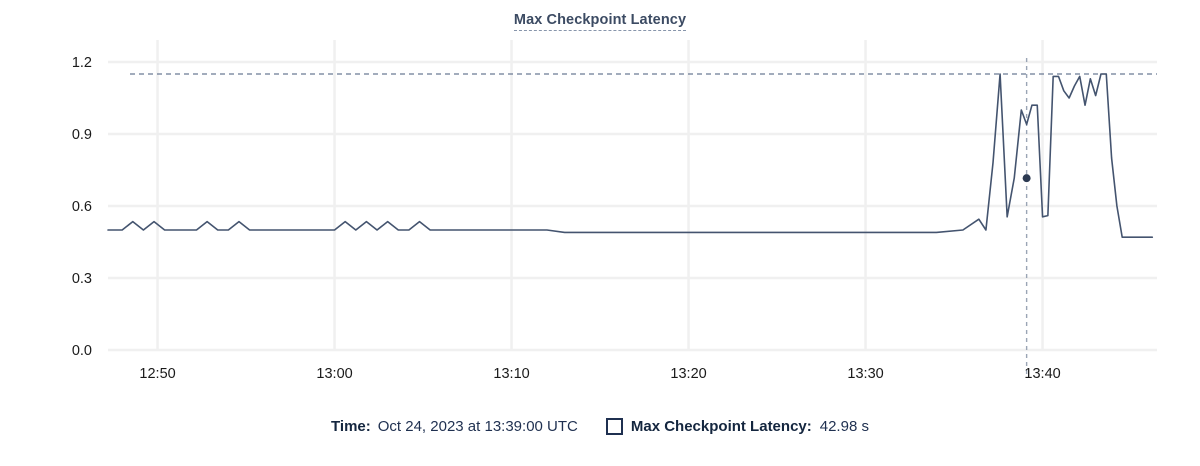 This screenshot has width=1200, height=466. What do you see at coordinates (1042, 374) in the screenshot?
I see `svg-text: 13:40` at bounding box center [1042, 374].